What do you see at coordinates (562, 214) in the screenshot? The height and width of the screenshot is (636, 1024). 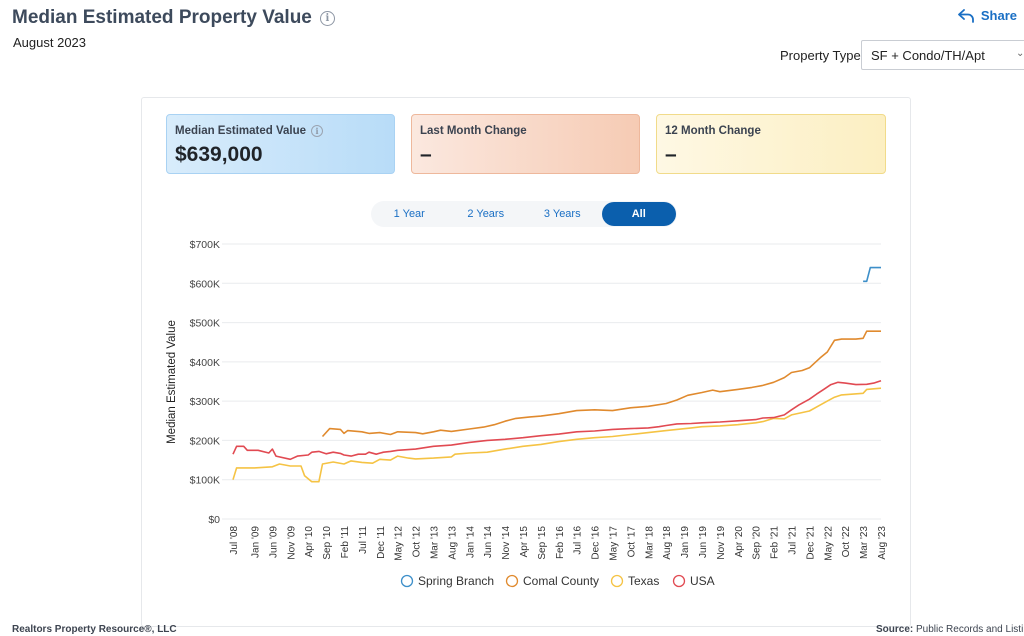 I see `range-3-years-button: 3 Years` at bounding box center [562, 214].